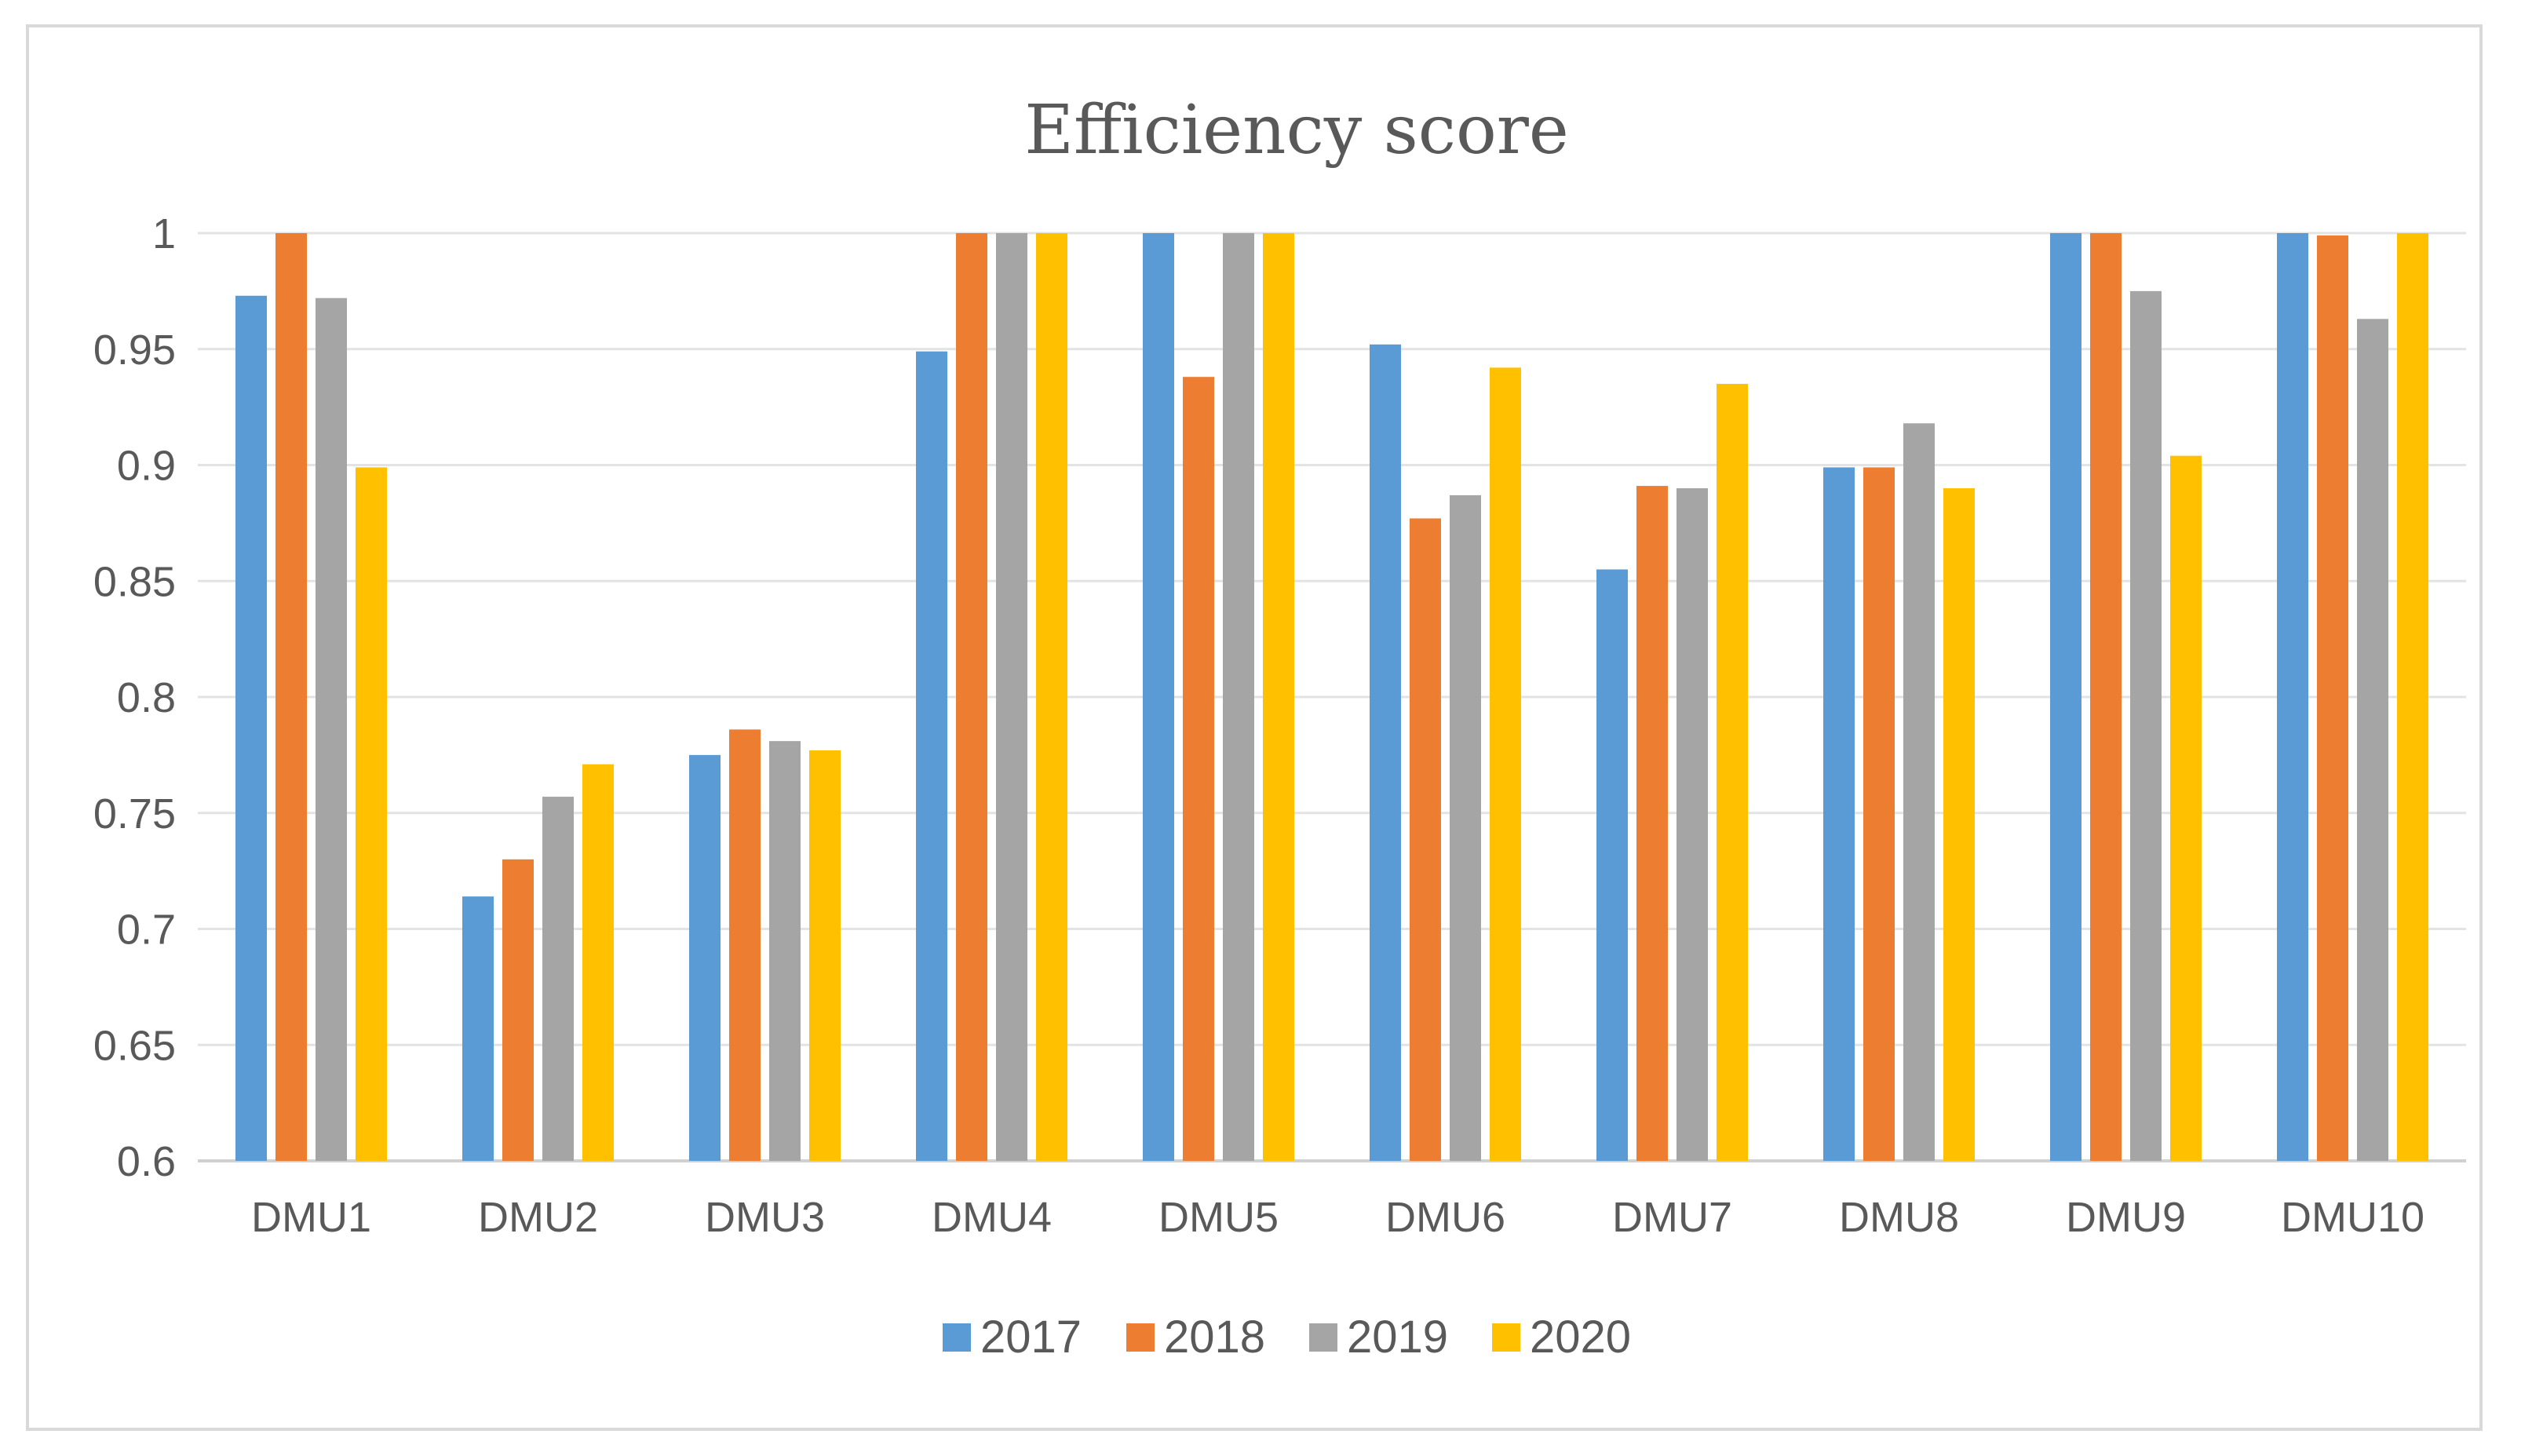 The height and width of the screenshot is (1456, 2543). Describe the element at coordinates (134, 581) in the screenshot. I see `y-tick-label: 0.85` at that location.